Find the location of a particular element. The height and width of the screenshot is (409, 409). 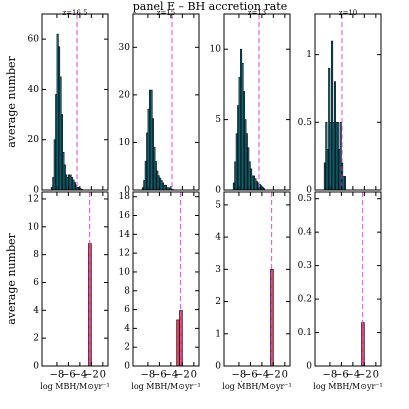

y-tick-label: 18 is located at coordinates (125, 197).